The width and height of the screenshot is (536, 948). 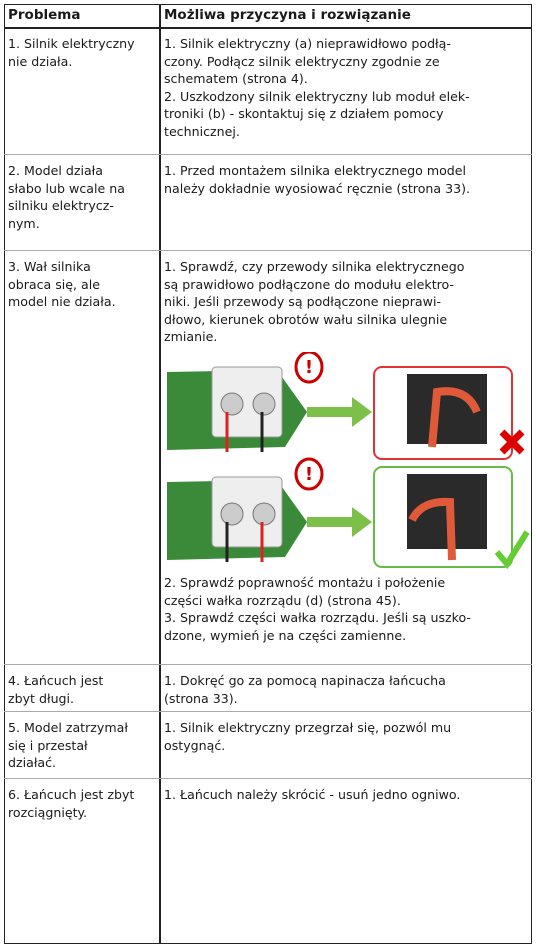 What do you see at coordinates (66, 188) in the screenshot?
I see `problem-text: słabo lub wcale na` at bounding box center [66, 188].